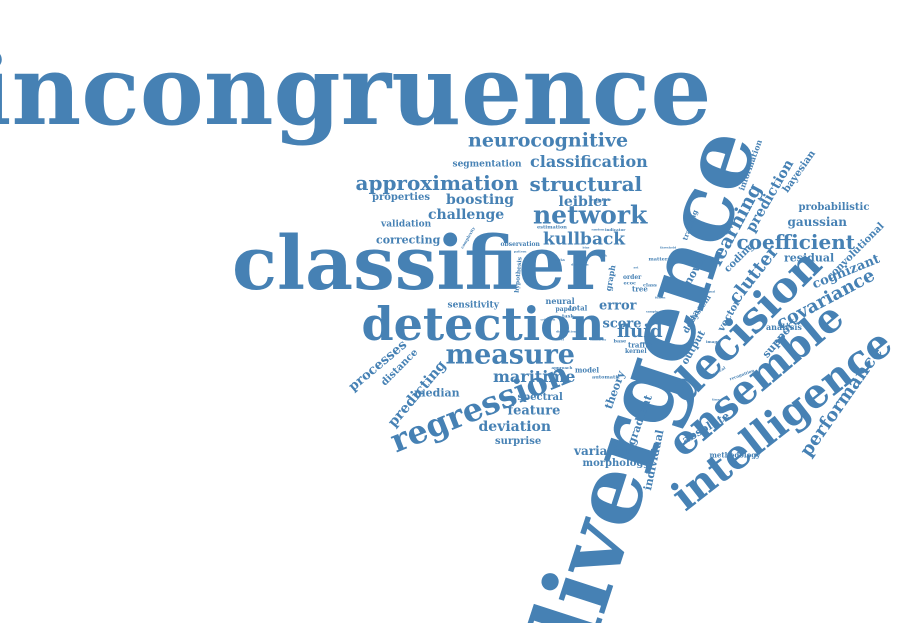  What do you see at coordinates (589, 161) in the screenshot?
I see `word-classification: classification` at bounding box center [589, 161].